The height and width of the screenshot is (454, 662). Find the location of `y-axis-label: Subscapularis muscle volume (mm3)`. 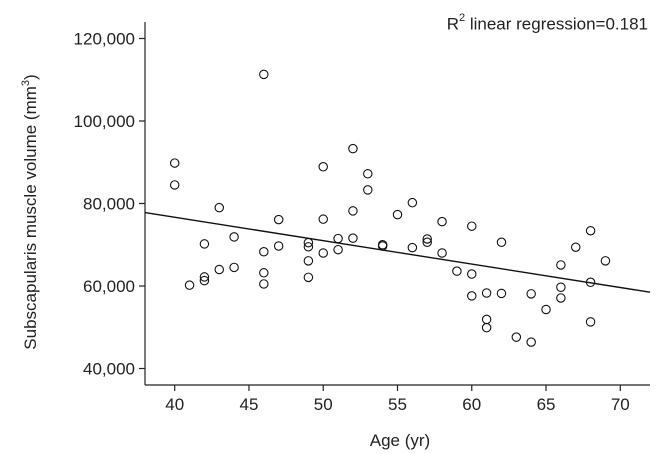

y-axis-label: Subscapularis muscle volume (mm3) is located at coordinates (30, 211).